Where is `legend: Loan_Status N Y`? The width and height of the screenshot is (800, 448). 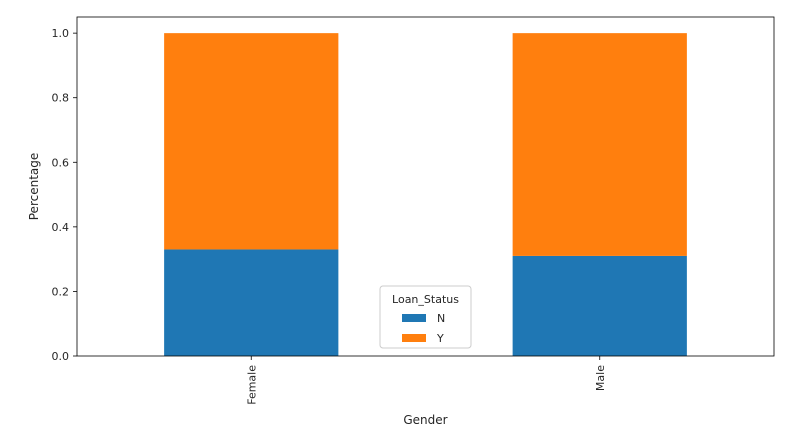 legend: Loan_Status N Y is located at coordinates (425, 317).